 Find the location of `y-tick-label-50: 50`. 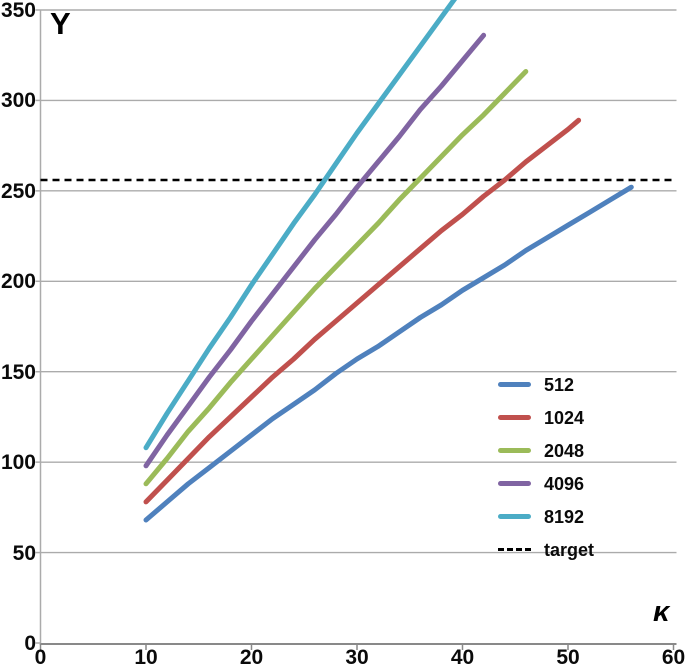

y-tick-label-50: 50 is located at coordinates (24, 553).